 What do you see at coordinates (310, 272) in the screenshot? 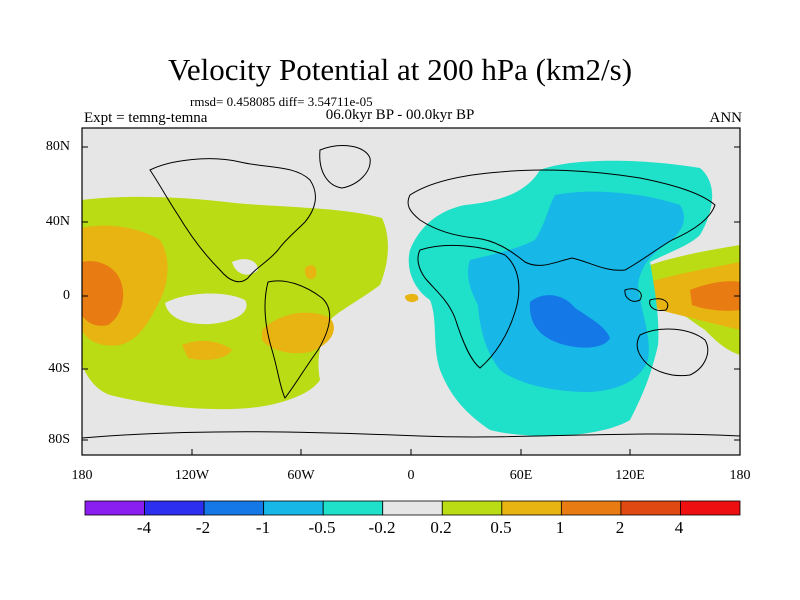
I see `orange-patch-caribbean` at bounding box center [310, 272].